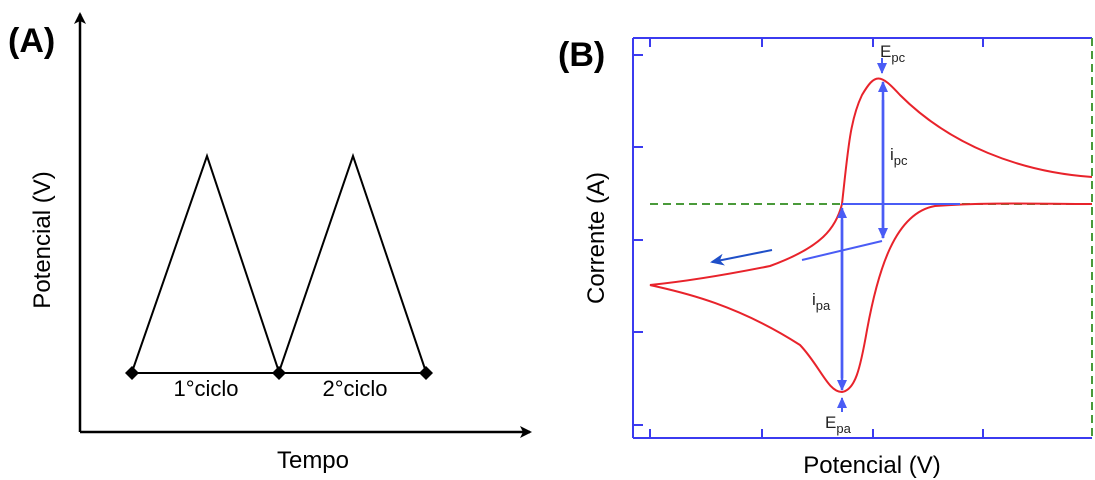 Image resolution: width=1095 pixels, height=480 pixels. I want to click on panel-b-left-ticks, so click(638, 240).